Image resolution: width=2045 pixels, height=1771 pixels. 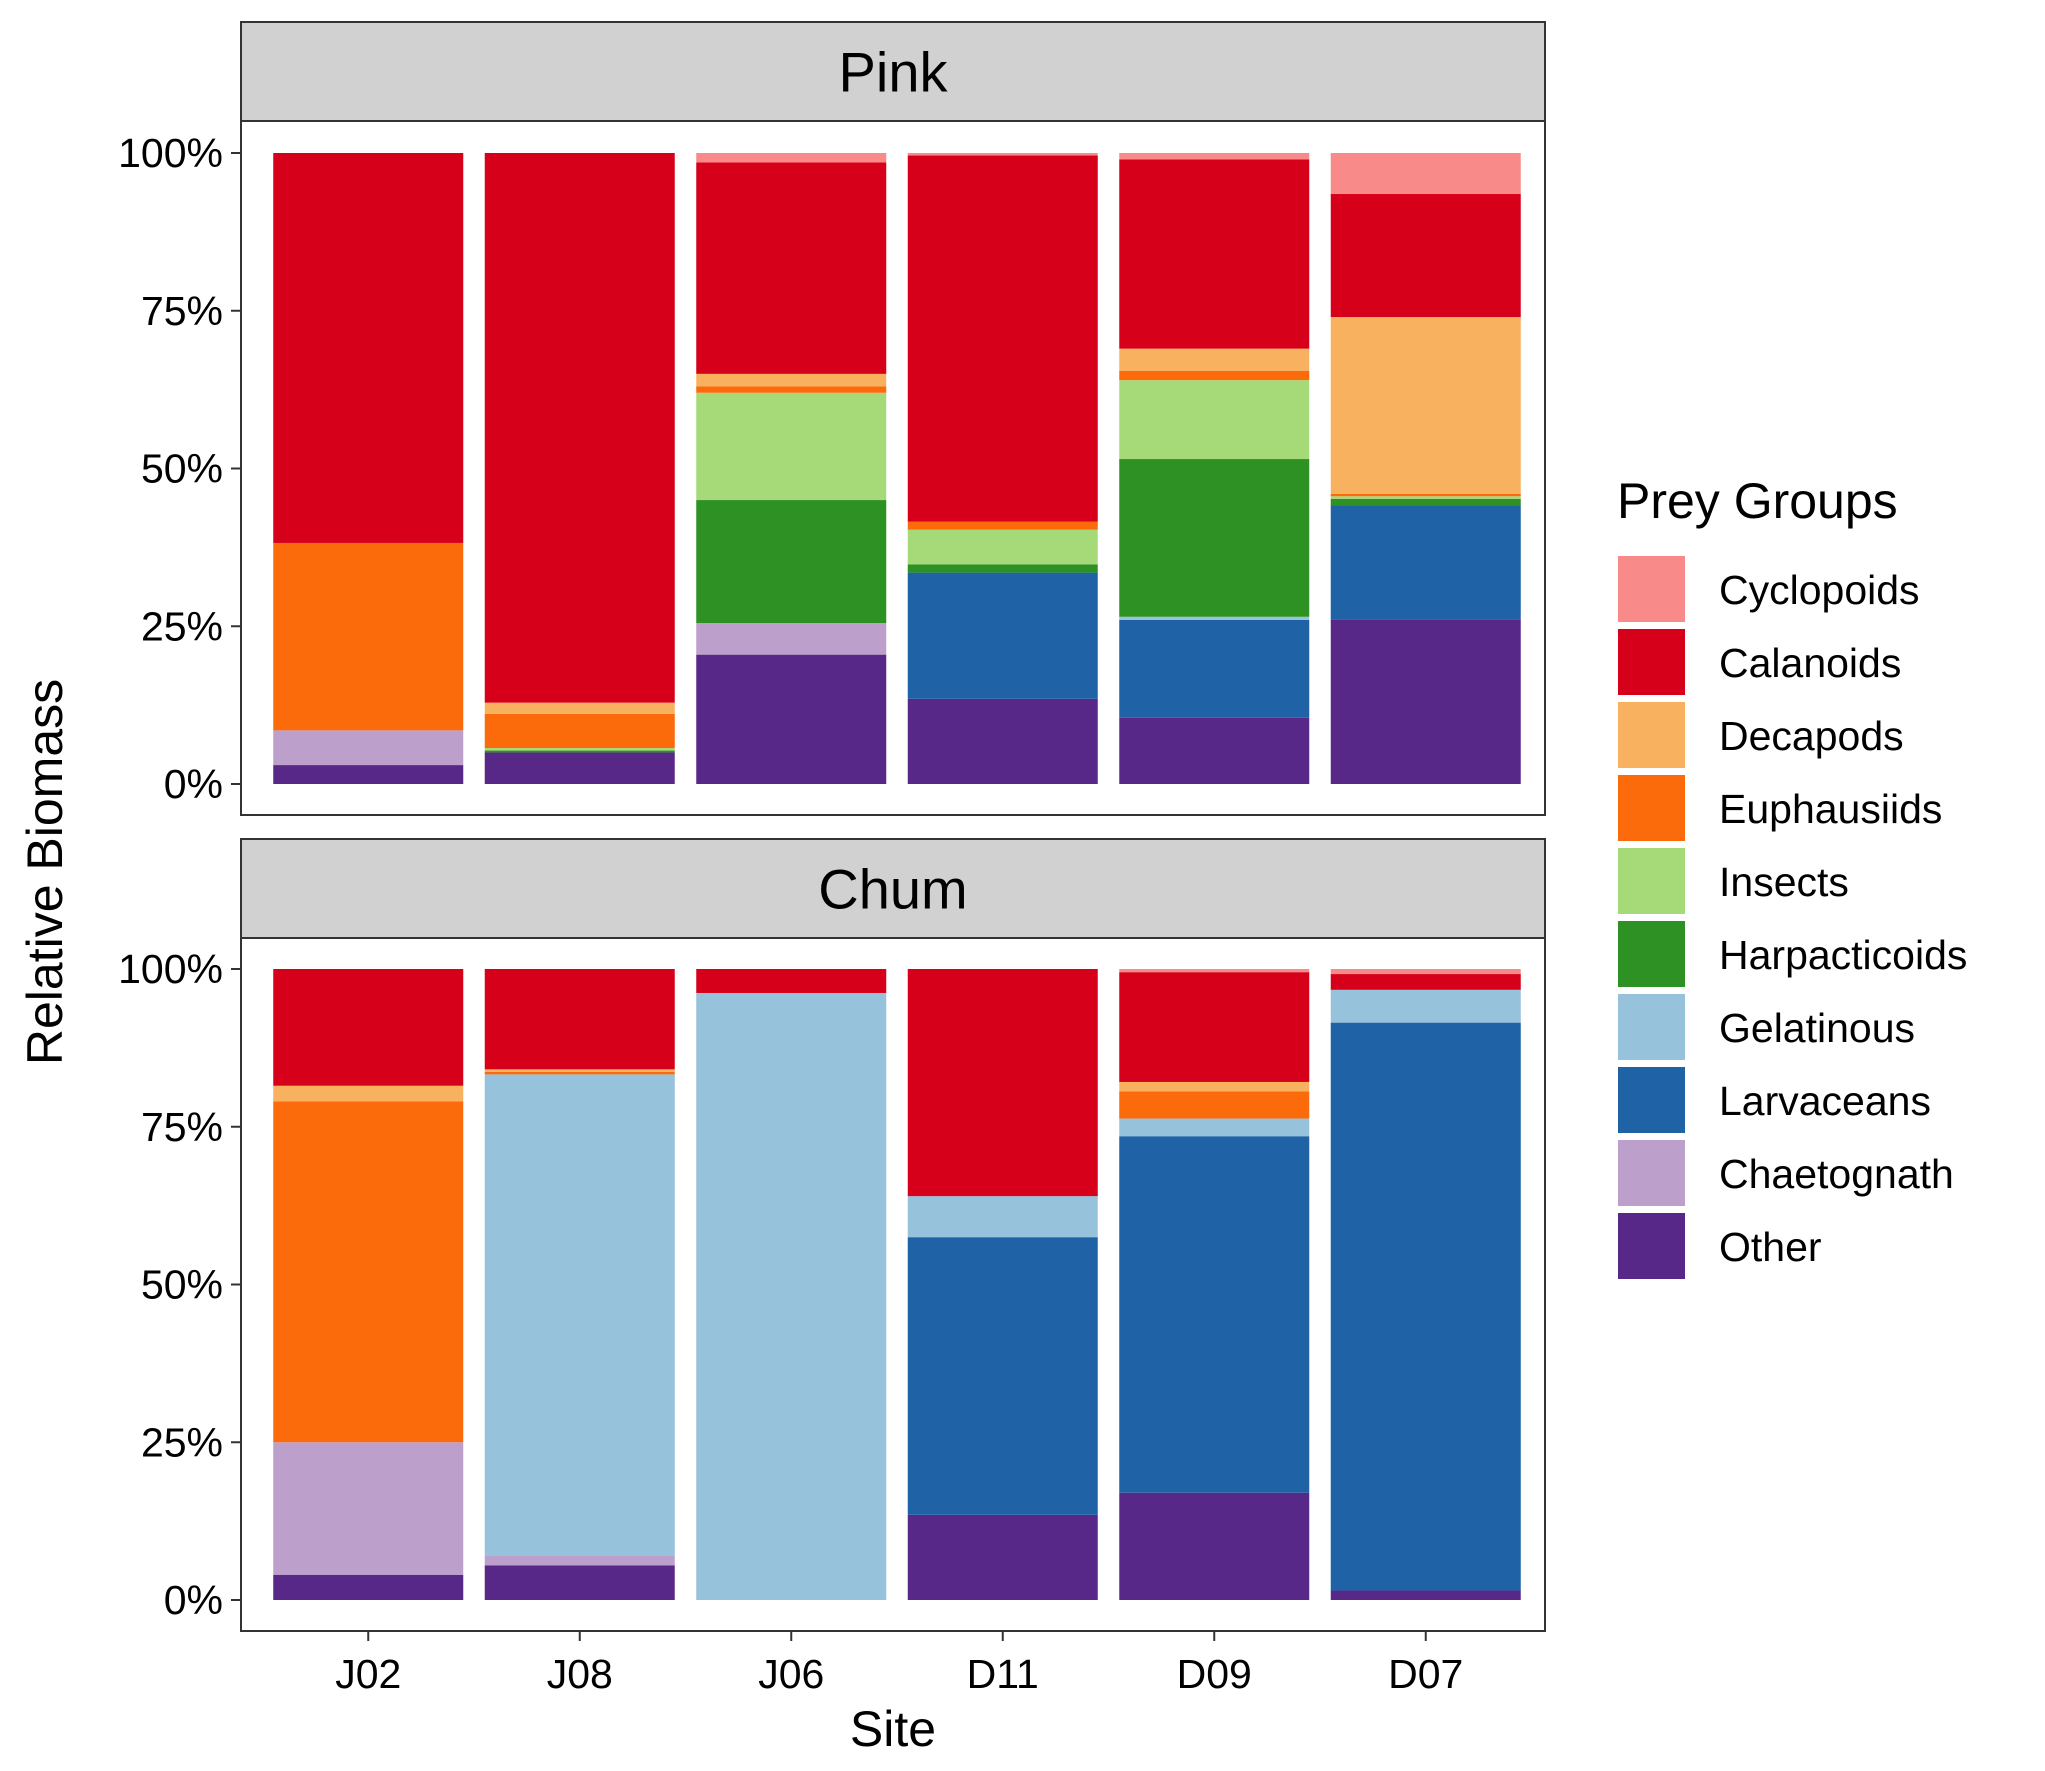 I want to click on x-axis: J02 J08 J06 D11 D09 D07, so click(x=899, y=1664).